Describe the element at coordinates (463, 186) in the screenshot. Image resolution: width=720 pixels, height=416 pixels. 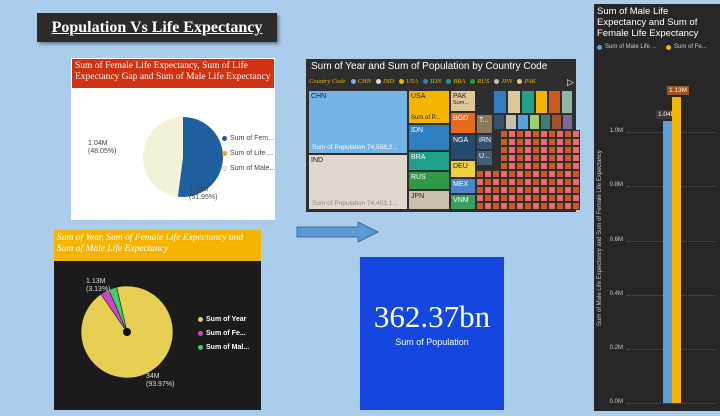
I see `treemap-cell-mex: MEX` at that location.